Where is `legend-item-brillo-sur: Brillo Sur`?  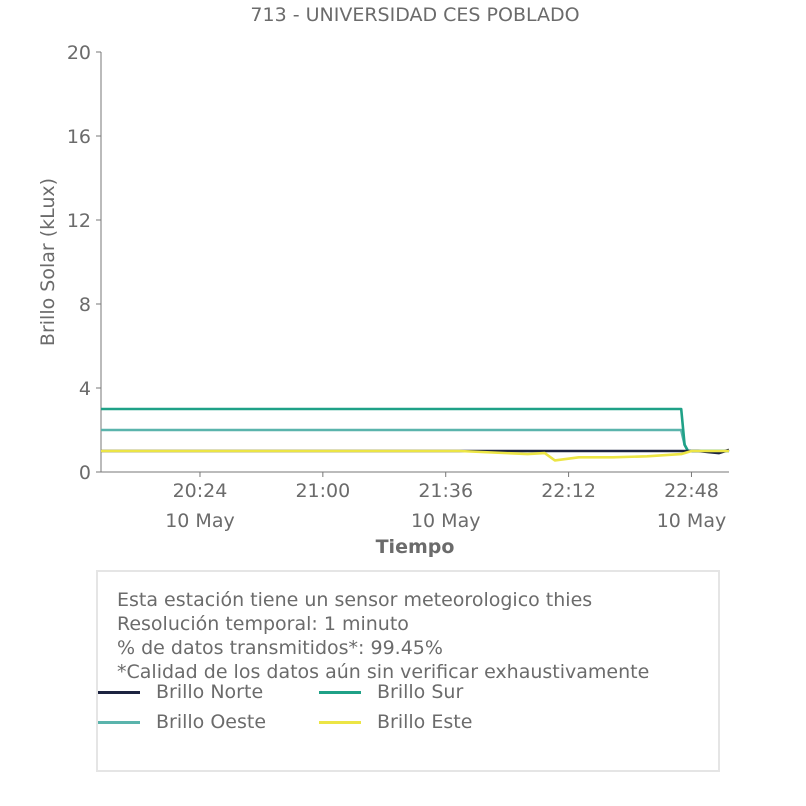
legend-item-brillo-sur: Brillo Sur is located at coordinates (419, 692).